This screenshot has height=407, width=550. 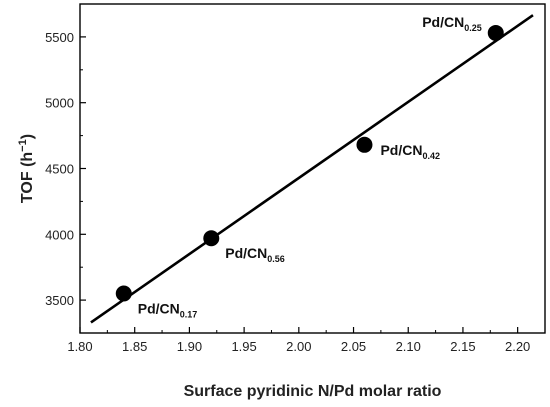 I want to click on x-tick-label: 2.15, so click(x=462, y=346).